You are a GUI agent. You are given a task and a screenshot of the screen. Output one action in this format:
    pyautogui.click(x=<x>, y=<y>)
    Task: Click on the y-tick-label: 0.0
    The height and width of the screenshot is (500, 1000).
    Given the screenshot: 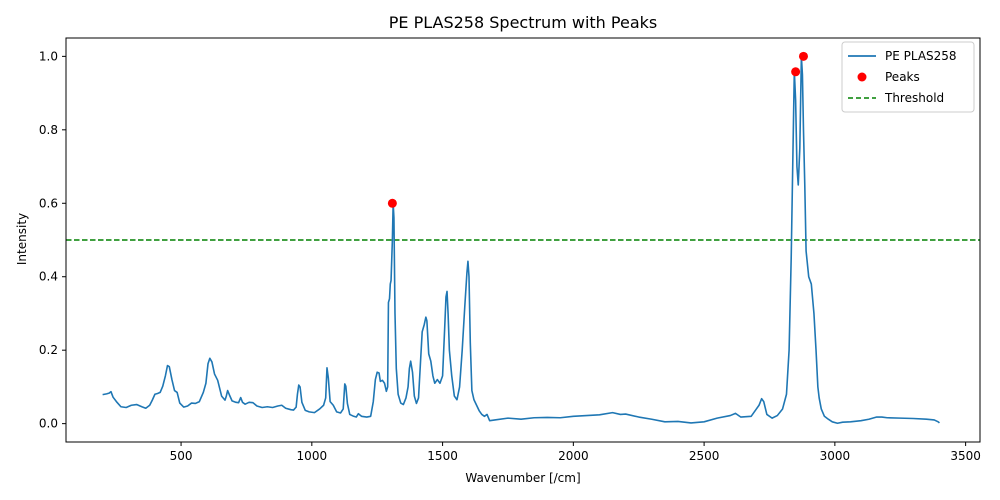 What is the action you would take?
    pyautogui.click(x=48, y=424)
    